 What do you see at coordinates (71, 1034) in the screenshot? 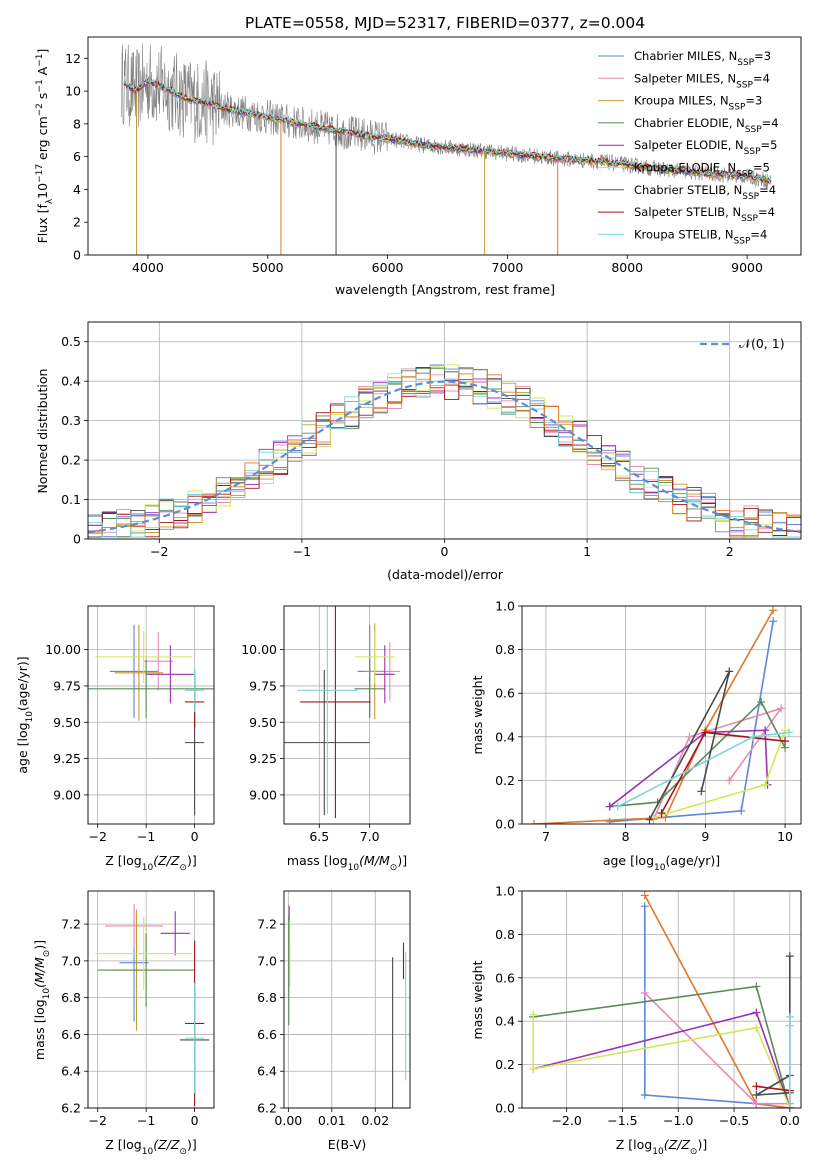
I see `y-tick-label: 6.6` at bounding box center [71, 1034].